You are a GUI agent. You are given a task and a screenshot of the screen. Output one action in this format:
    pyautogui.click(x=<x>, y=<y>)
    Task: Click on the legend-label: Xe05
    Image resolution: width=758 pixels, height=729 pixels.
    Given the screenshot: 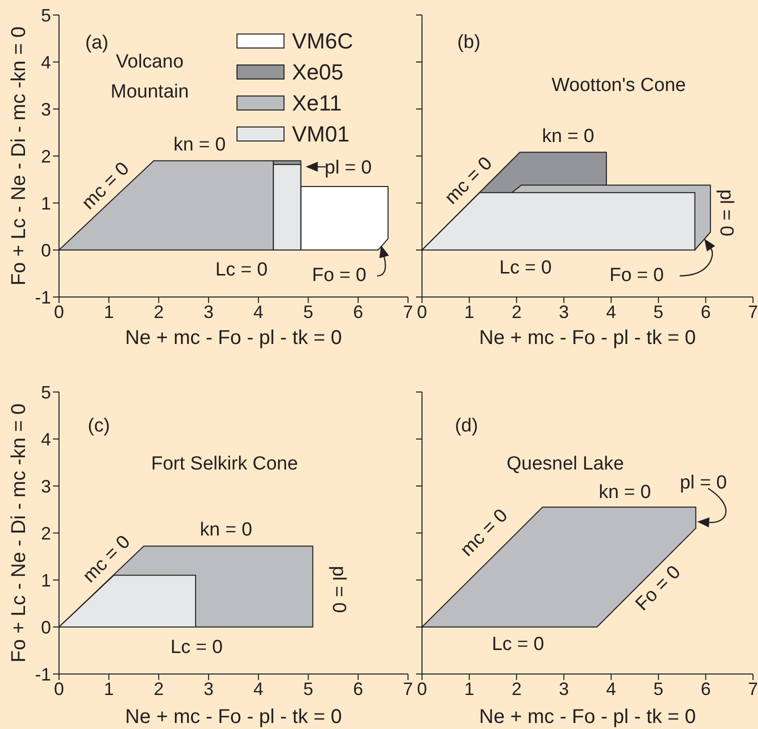 What is the action you would take?
    pyautogui.click(x=318, y=72)
    